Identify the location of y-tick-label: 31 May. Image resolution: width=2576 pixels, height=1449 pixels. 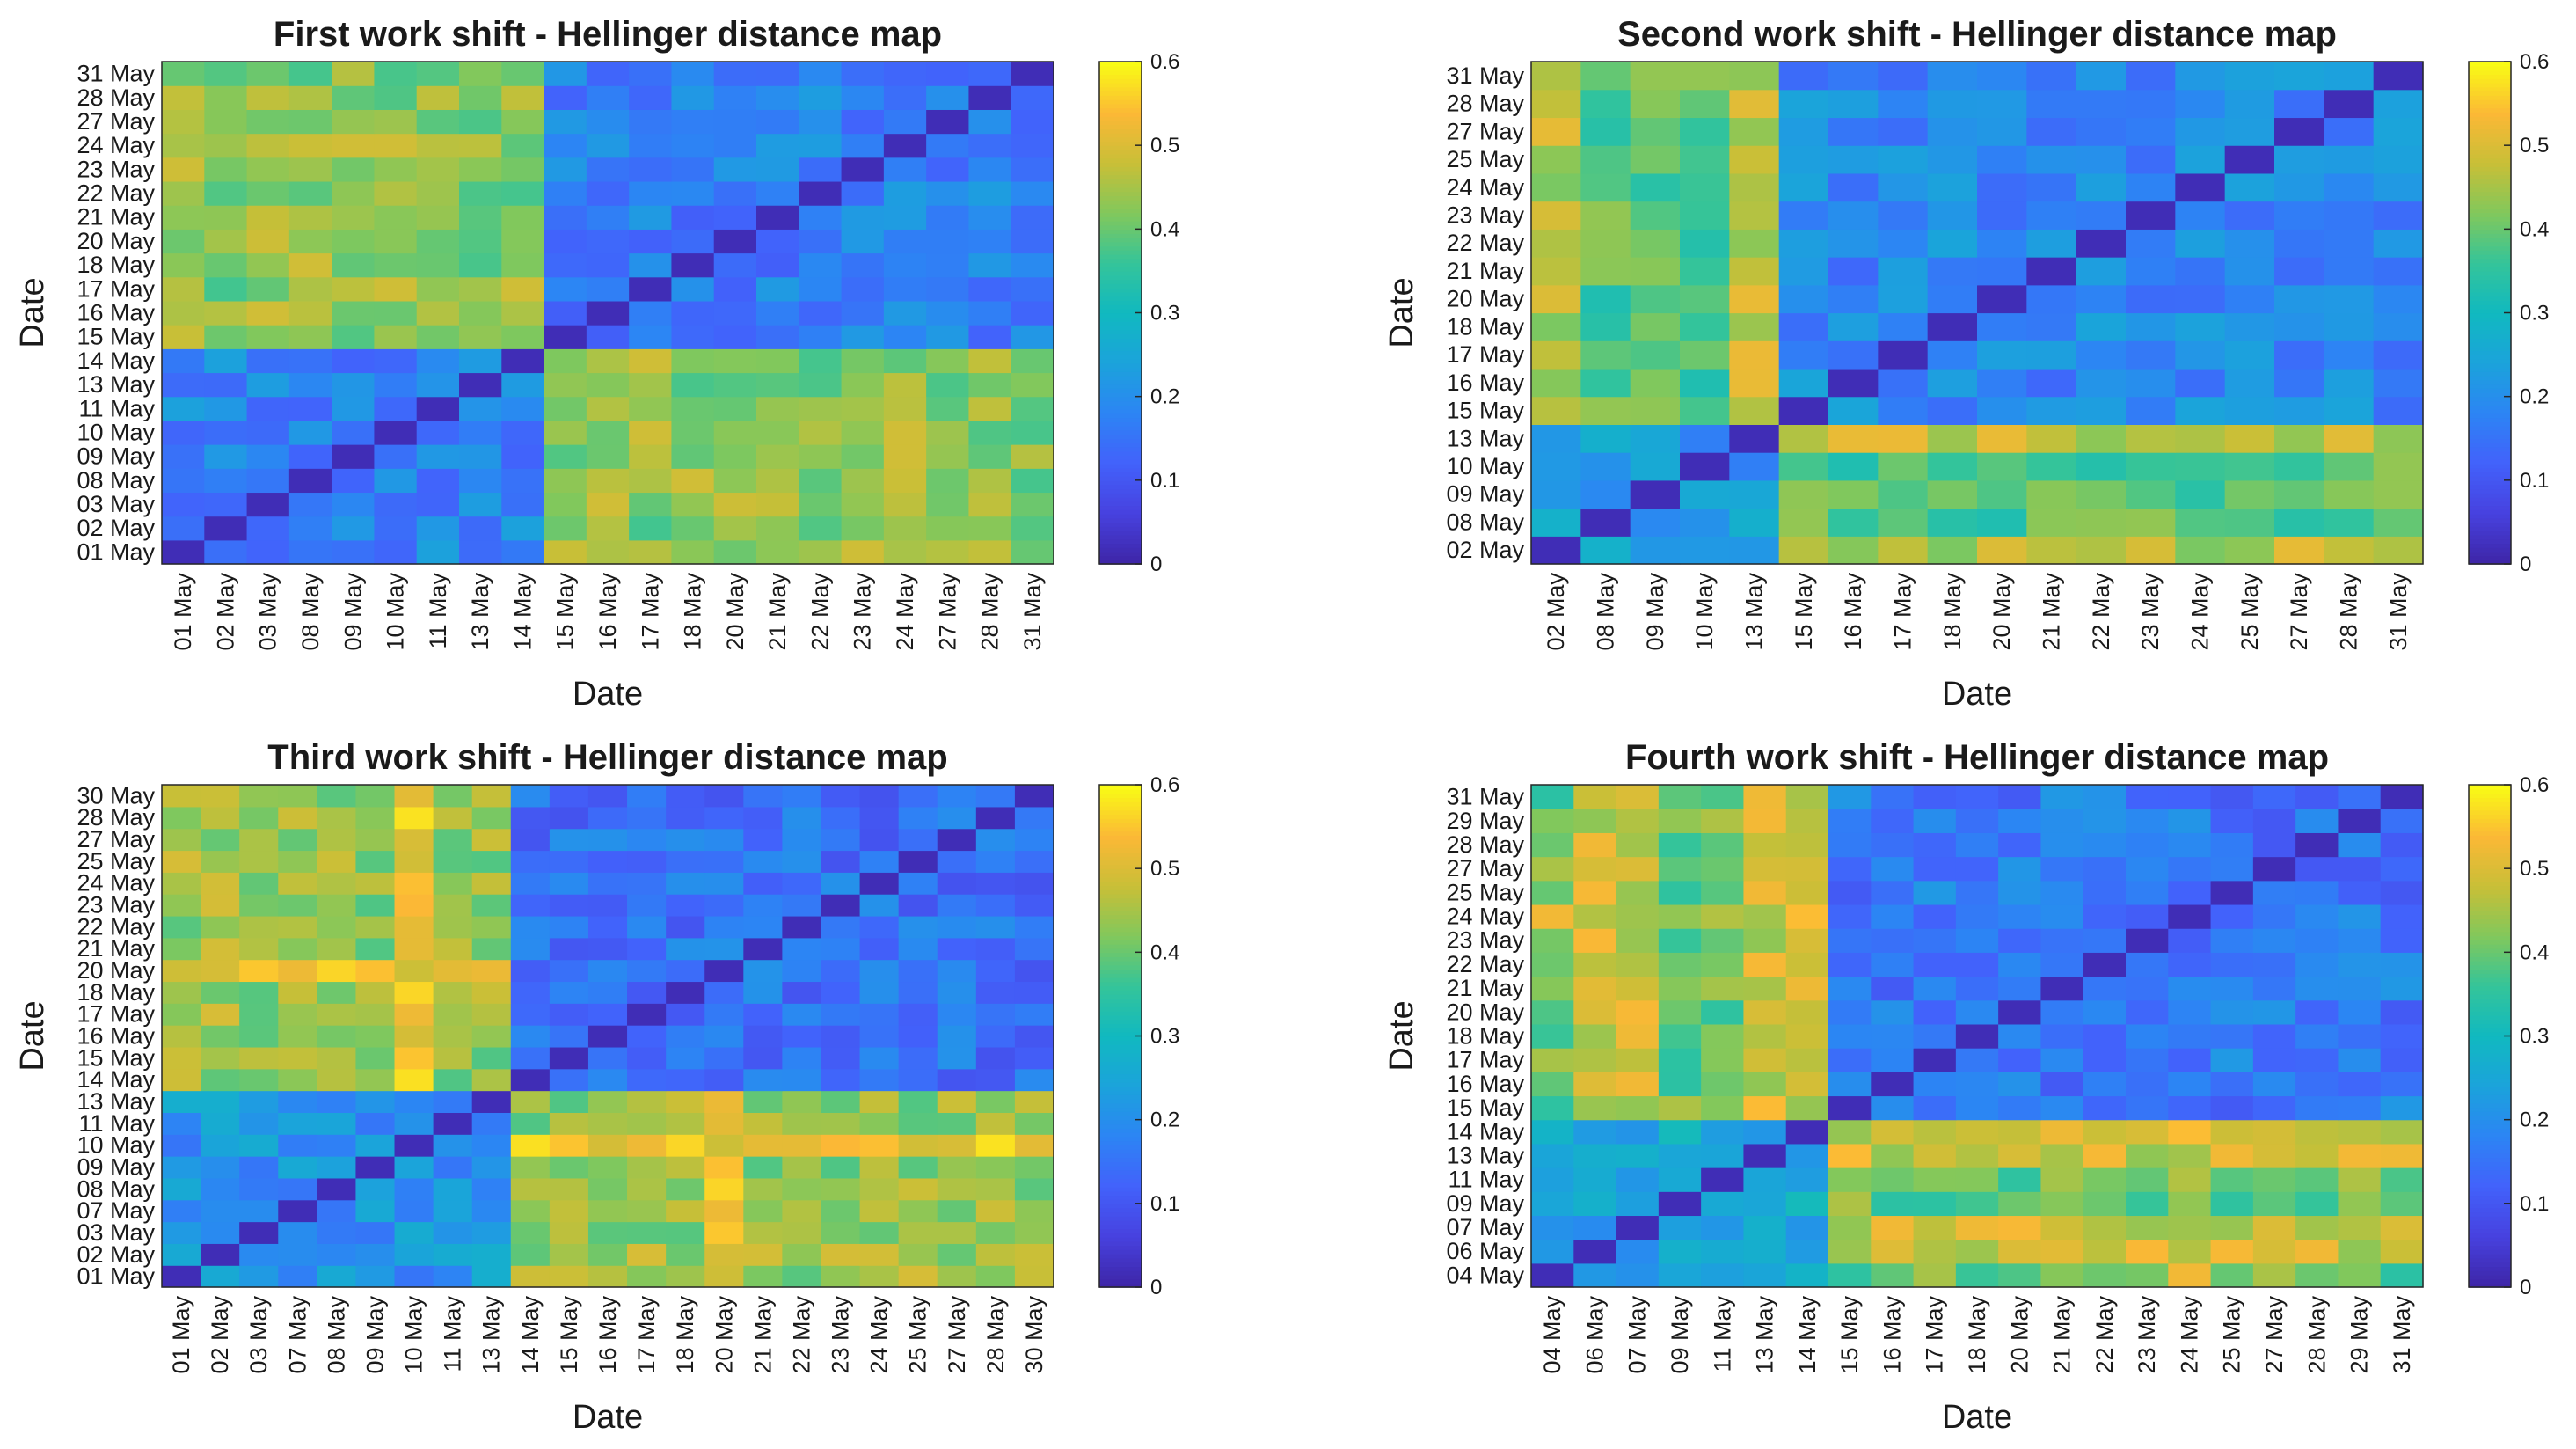
(1485, 75).